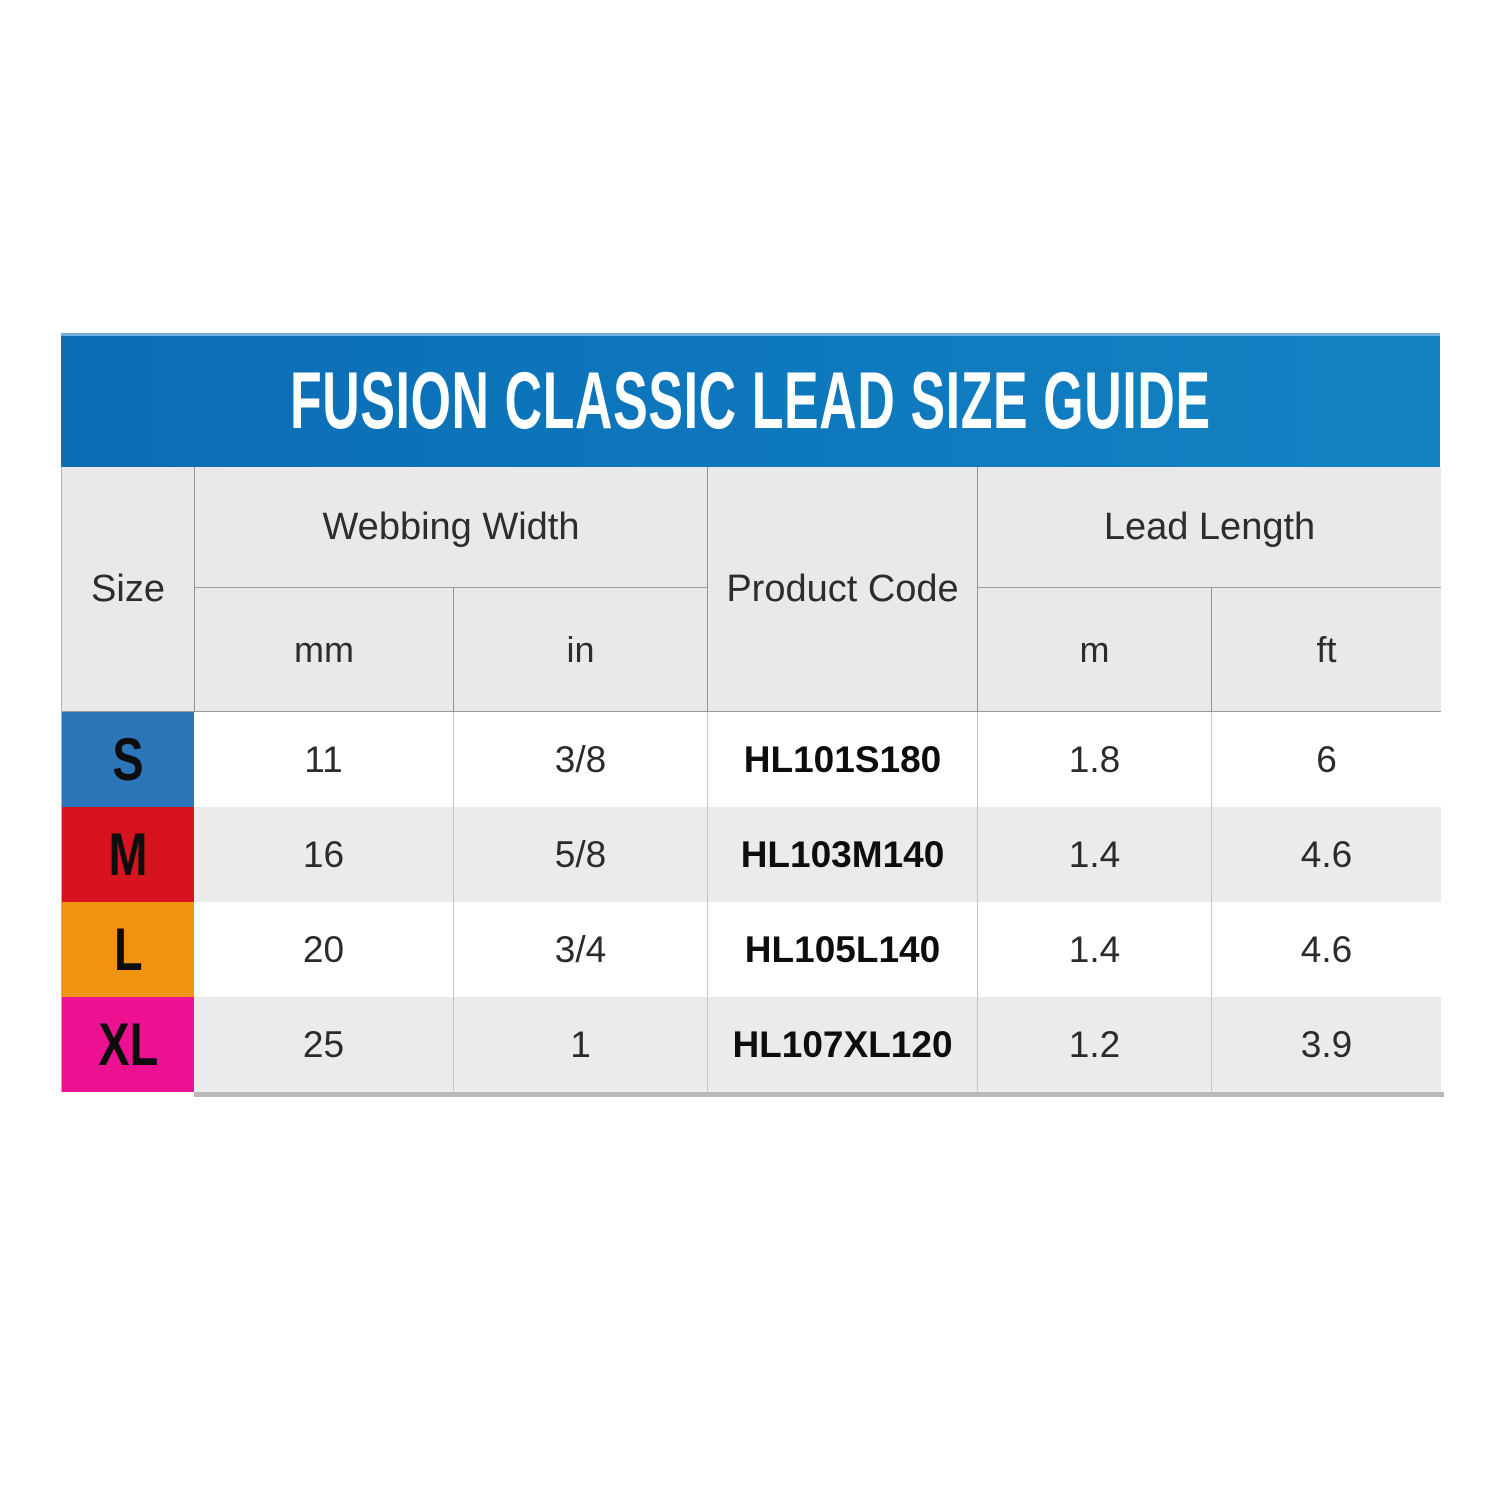 This screenshot has width=1500, height=1500. What do you see at coordinates (323, 949) in the screenshot?
I see `cell-l-mm: 20` at bounding box center [323, 949].